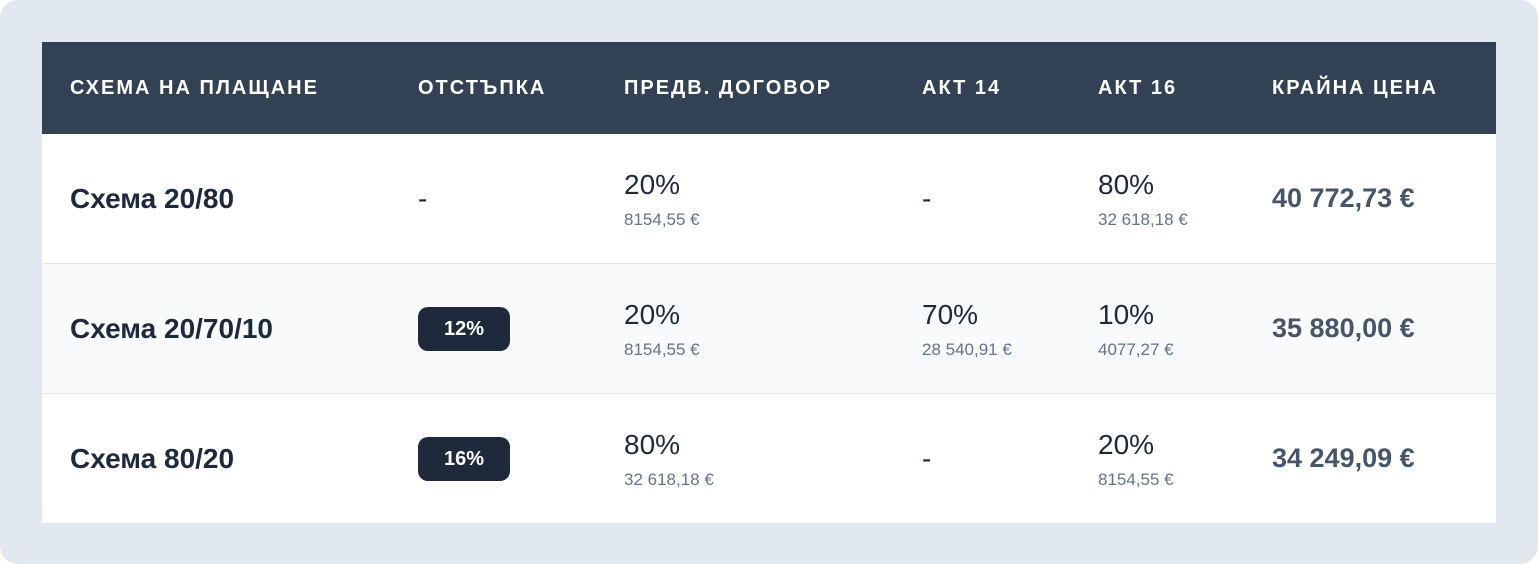 Image resolution: width=1538 pixels, height=564 pixels. Describe the element at coordinates (464, 328) in the screenshot. I see `discount-badge: 12%` at that location.